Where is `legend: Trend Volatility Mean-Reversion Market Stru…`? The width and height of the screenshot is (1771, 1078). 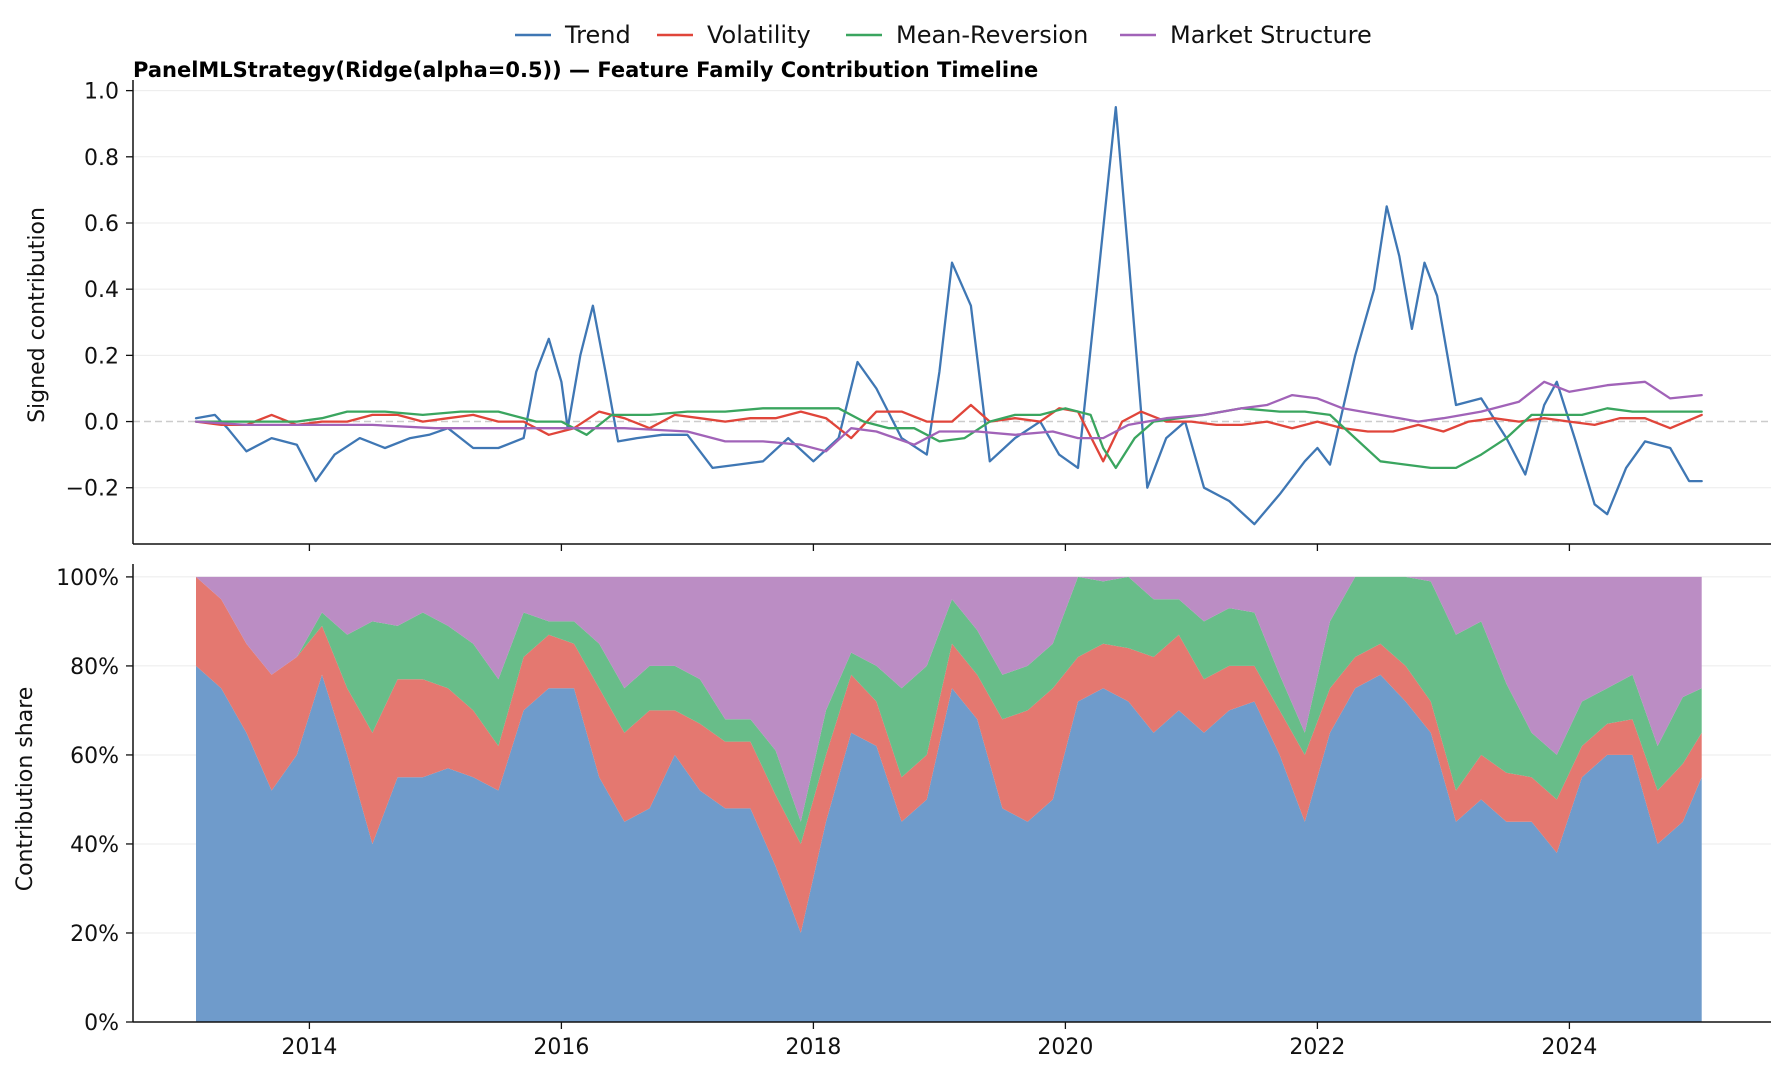 legend: Trend Volatility Mean-Reversion Market Stru… is located at coordinates (943, 35).